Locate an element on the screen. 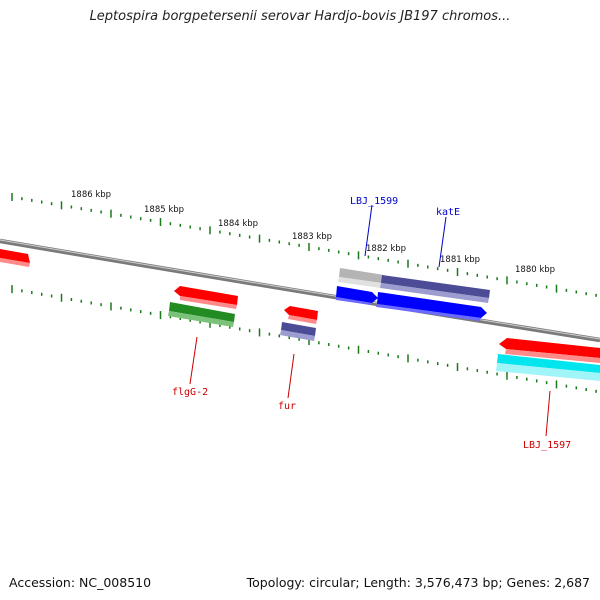  gene-label: LBJ_1597 is located at coordinates (547, 445).